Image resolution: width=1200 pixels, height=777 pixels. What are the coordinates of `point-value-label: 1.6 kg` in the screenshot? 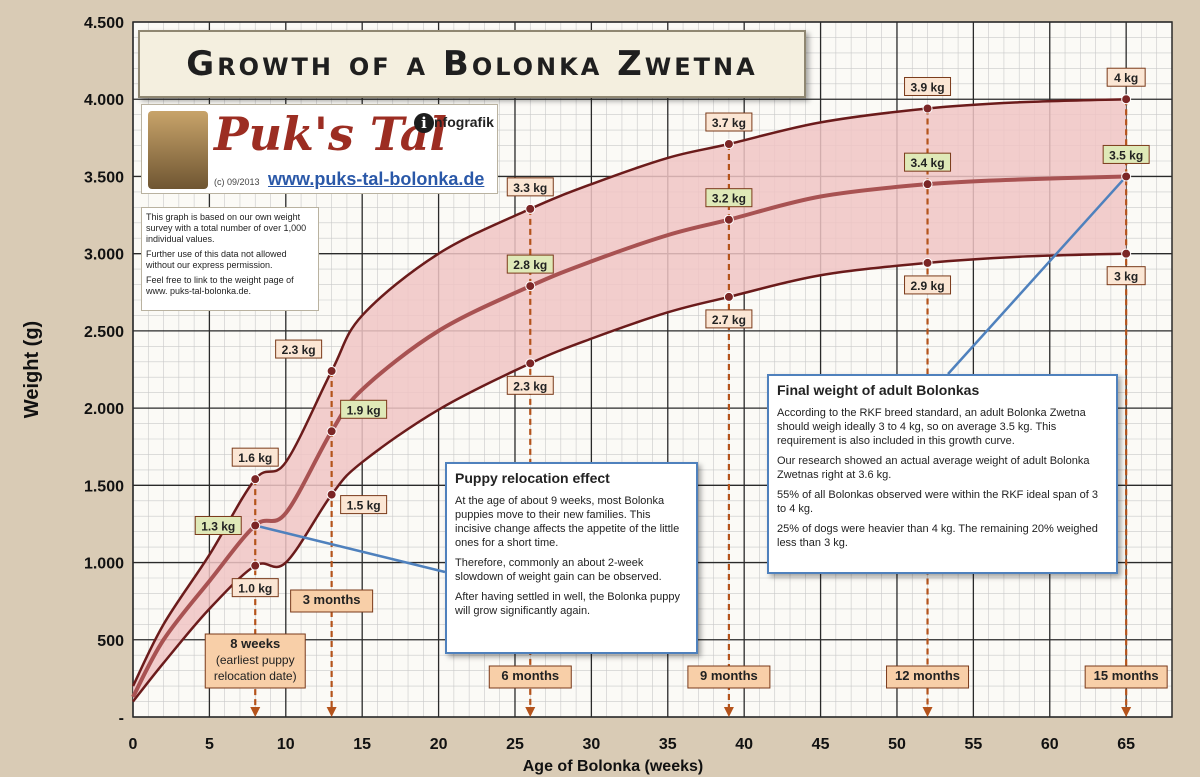 It's located at (255, 458).